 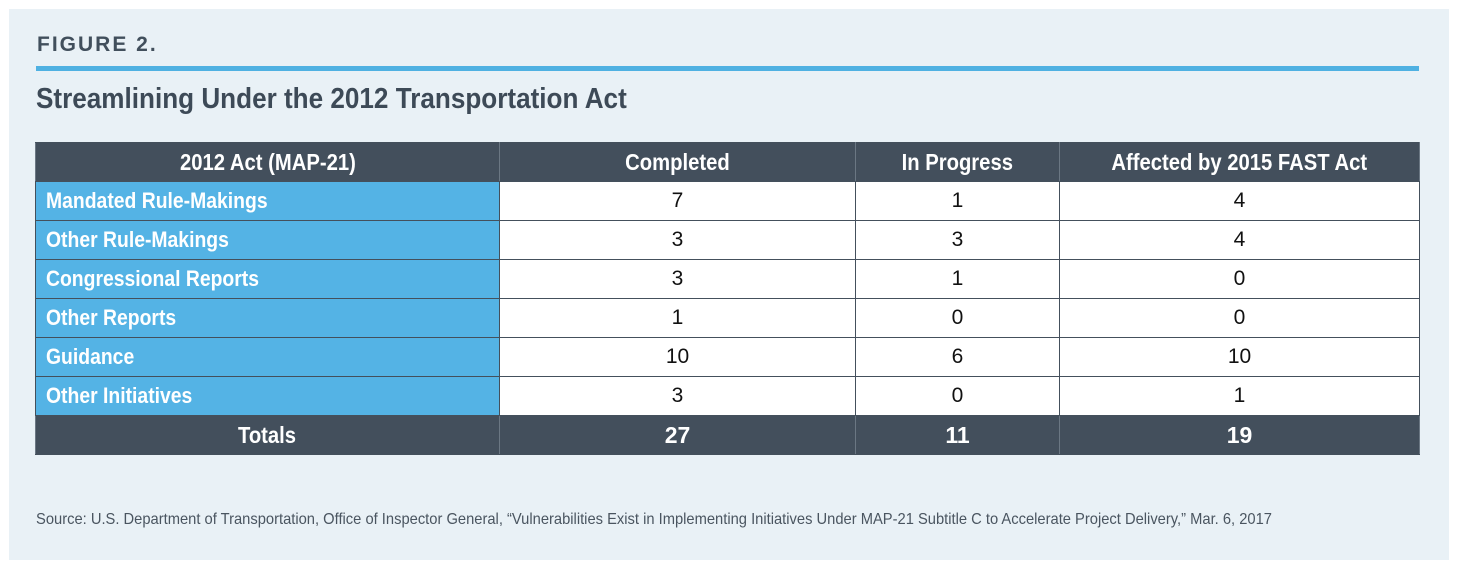 I want to click on row-label-text: Congressional Reports, so click(x=153, y=278).